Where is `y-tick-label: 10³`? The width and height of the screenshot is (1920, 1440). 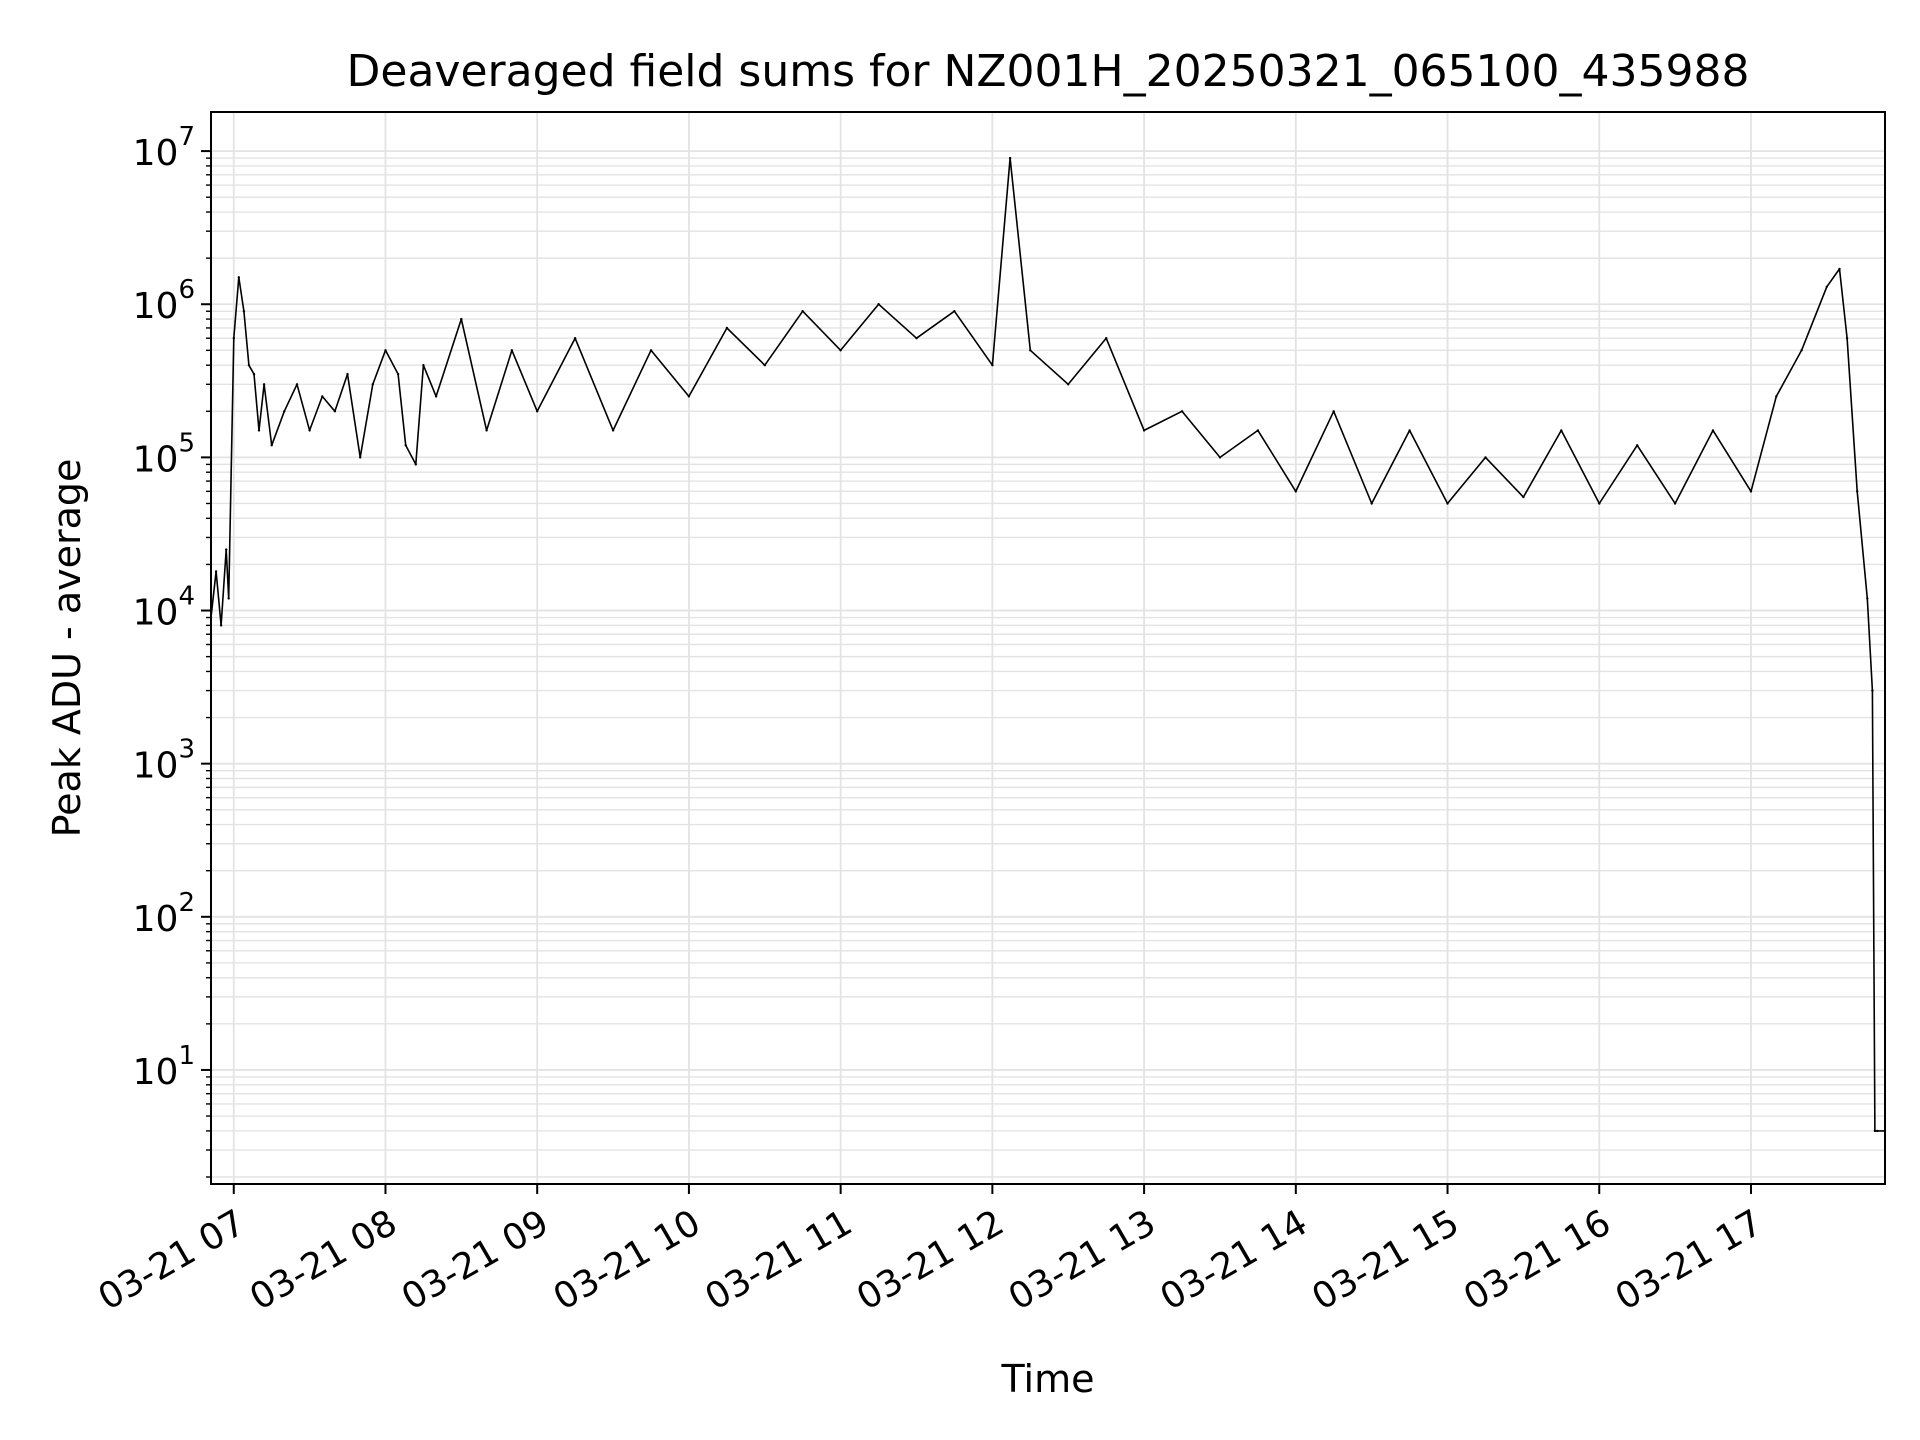
y-tick-label: 10³ is located at coordinates (164, 761).